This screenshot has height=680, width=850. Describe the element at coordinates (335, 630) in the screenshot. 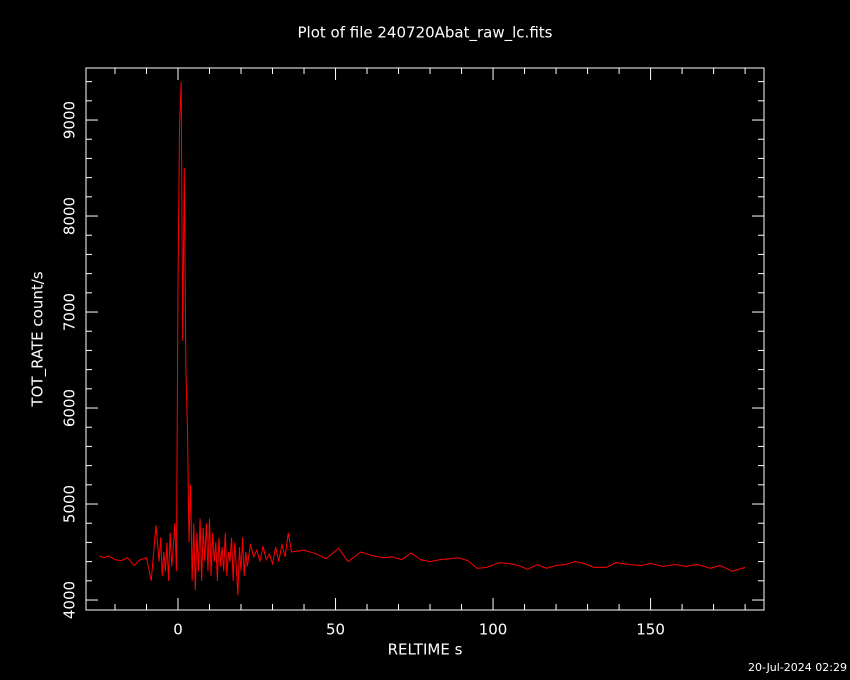

I see `x-tick-label: 50` at that location.